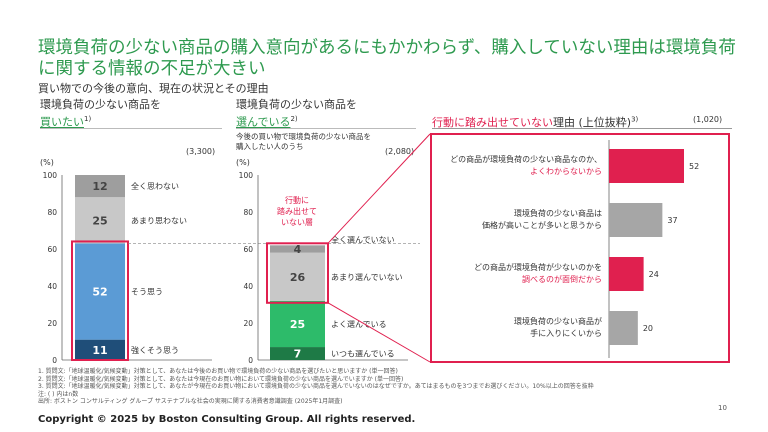 Image resolution: width=768 pixels, height=432 pixels. I want to click on page-subtitle: 買い物での今後の意向、現在の状況とその理由, so click(153, 88).